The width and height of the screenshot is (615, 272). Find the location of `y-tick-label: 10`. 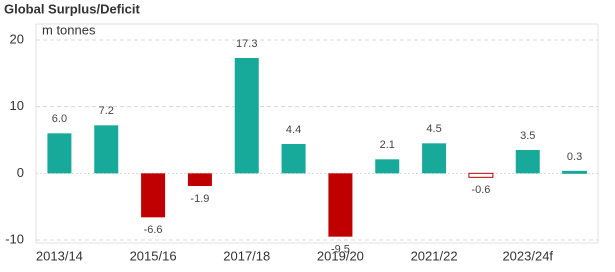

y-tick-label: 10 is located at coordinates (17, 105).